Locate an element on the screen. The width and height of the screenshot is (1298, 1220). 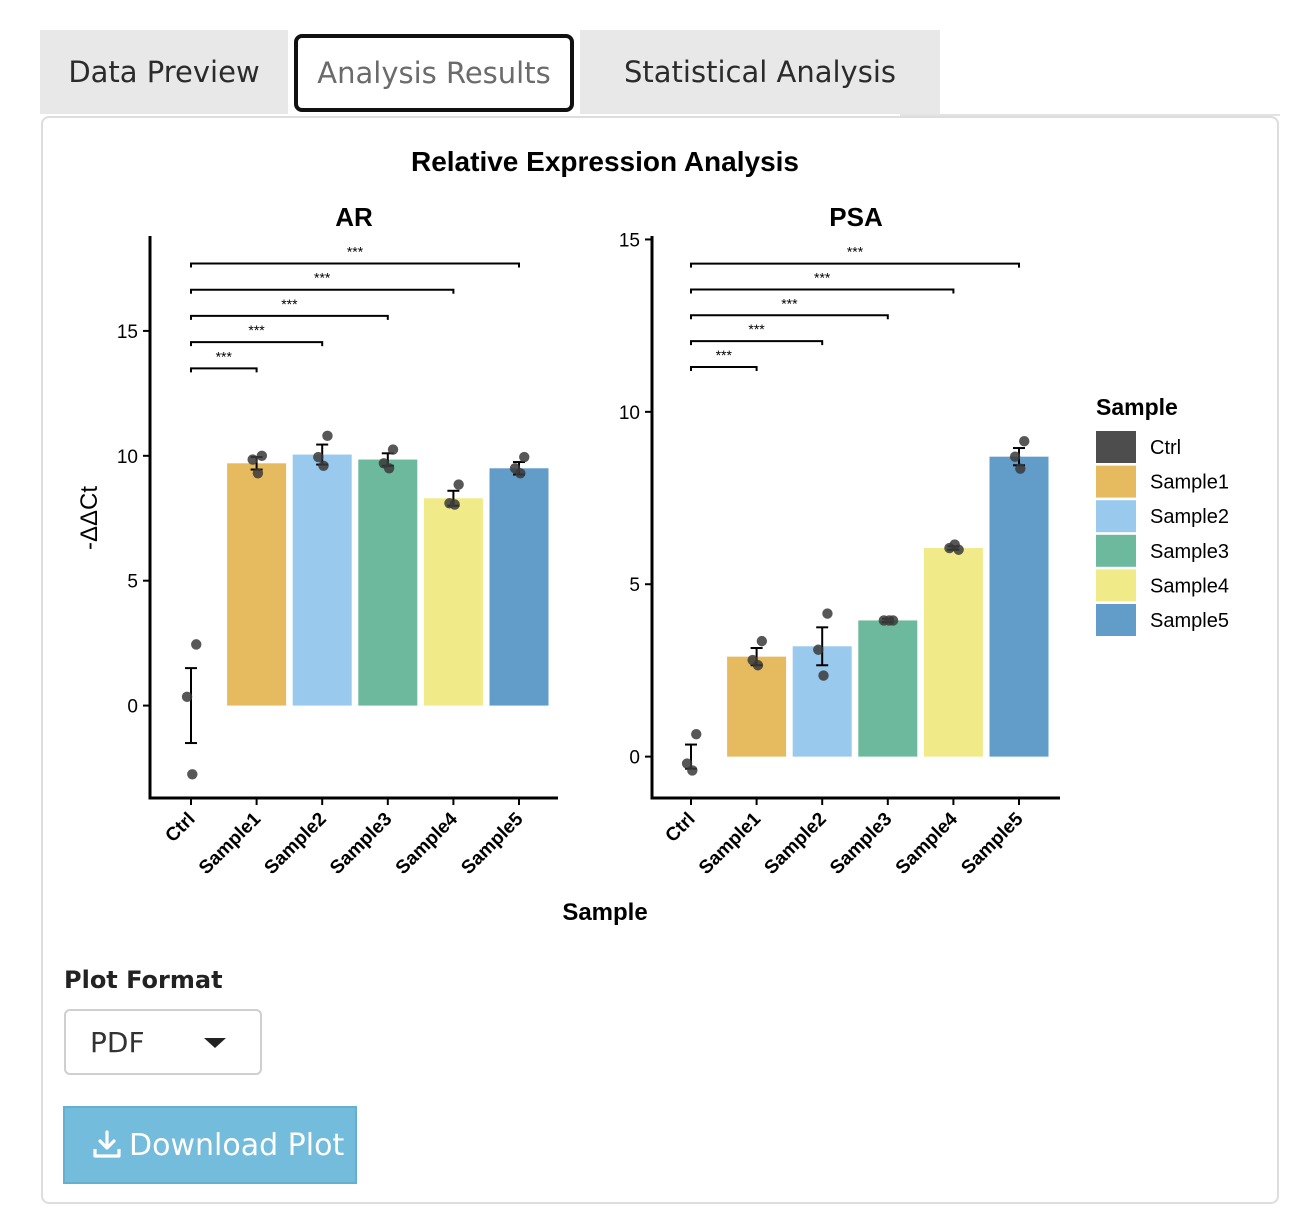
legend-entry-sample1: Sample1 is located at coordinates (1162, 481).